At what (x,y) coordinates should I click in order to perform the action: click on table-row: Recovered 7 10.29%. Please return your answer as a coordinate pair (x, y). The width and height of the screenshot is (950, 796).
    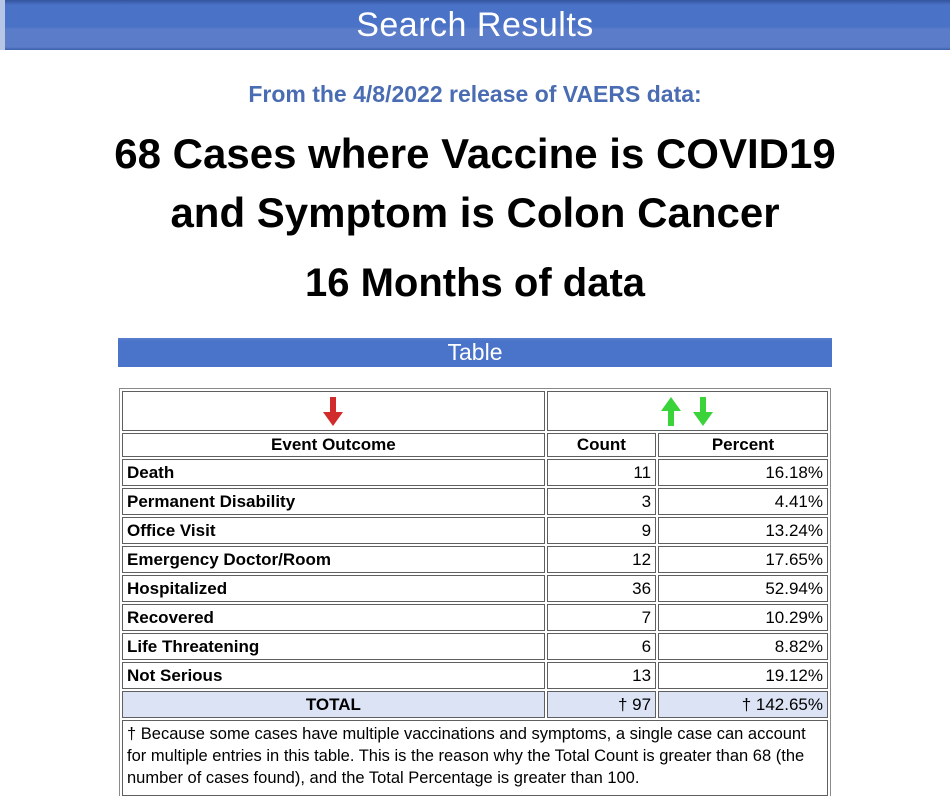
    Looking at the image, I should click on (475, 617).